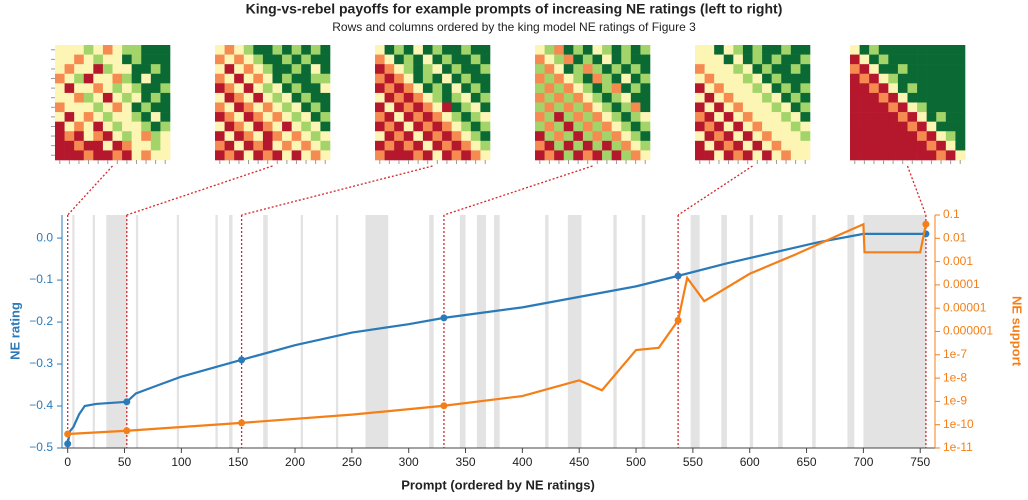 The width and height of the screenshot is (1028, 500). What do you see at coordinates (409, 462) in the screenshot?
I see `x-tick-label: 300` at bounding box center [409, 462].